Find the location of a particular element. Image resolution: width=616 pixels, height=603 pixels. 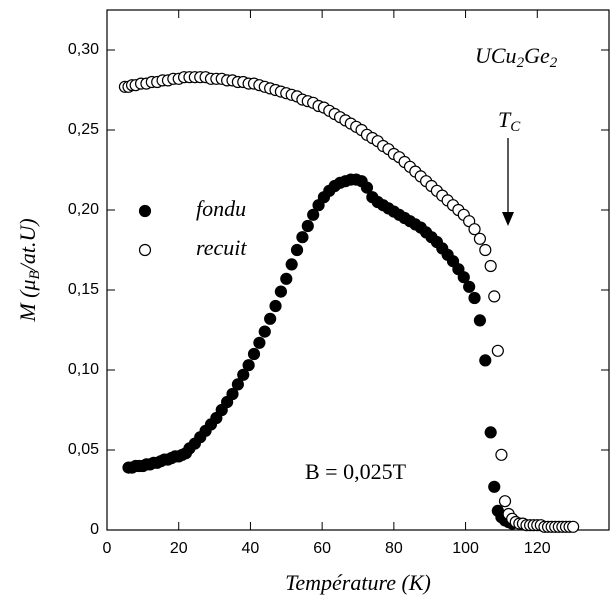

arrow-head is located at coordinates (508, 219).